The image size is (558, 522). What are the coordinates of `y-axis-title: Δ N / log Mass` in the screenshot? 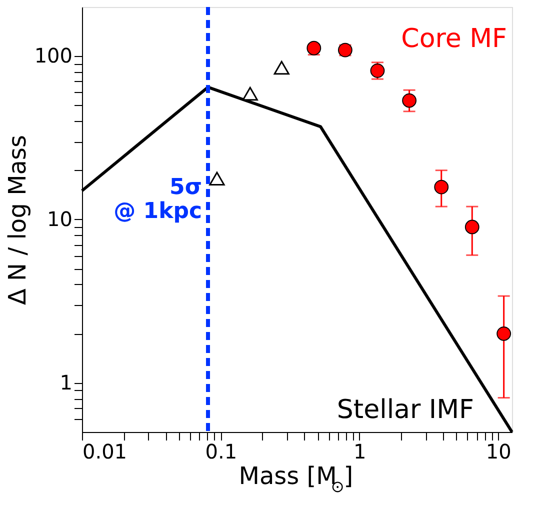 It's located at (17, 220).